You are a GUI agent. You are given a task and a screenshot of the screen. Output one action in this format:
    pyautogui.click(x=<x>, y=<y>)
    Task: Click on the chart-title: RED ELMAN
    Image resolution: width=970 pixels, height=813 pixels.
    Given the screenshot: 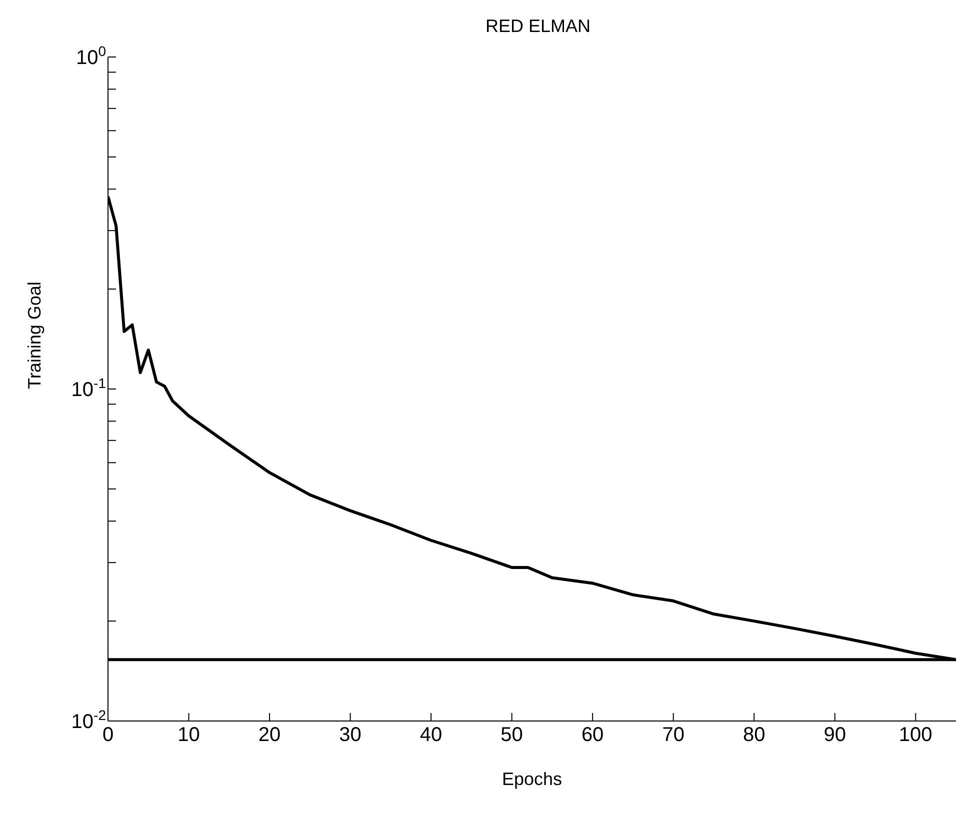 What is the action you would take?
    pyautogui.click(x=538, y=26)
    